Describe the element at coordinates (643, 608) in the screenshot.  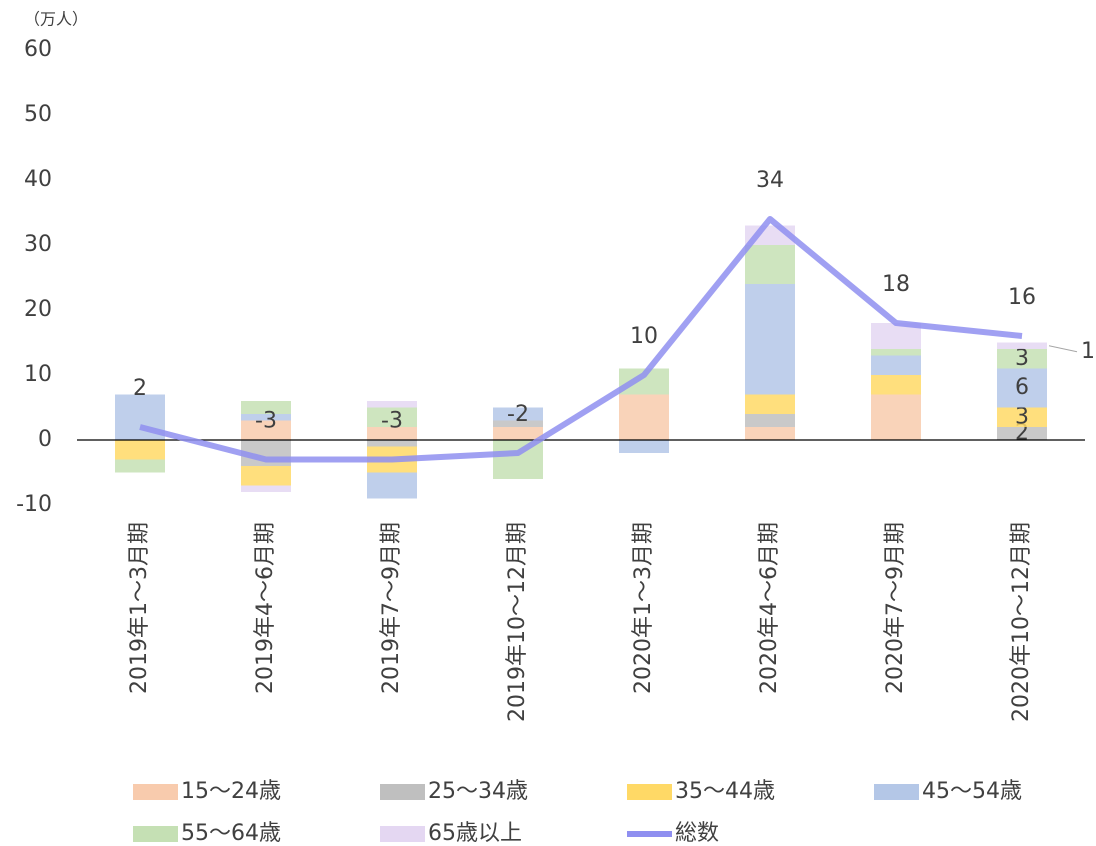
I see `x-tick-label: 2020年1～3月期` at that location.